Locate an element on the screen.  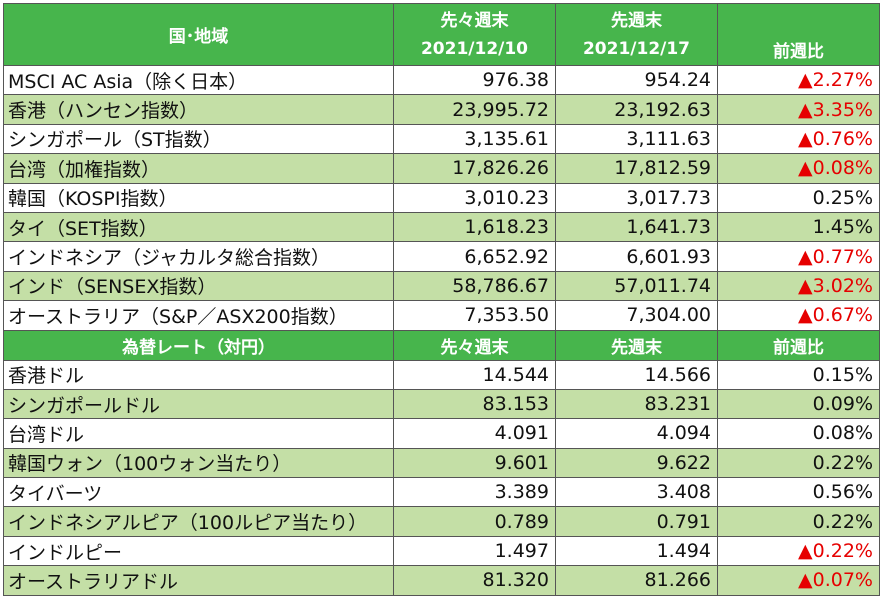
row-name: タイ（SET指数） is located at coordinates (198, 227).